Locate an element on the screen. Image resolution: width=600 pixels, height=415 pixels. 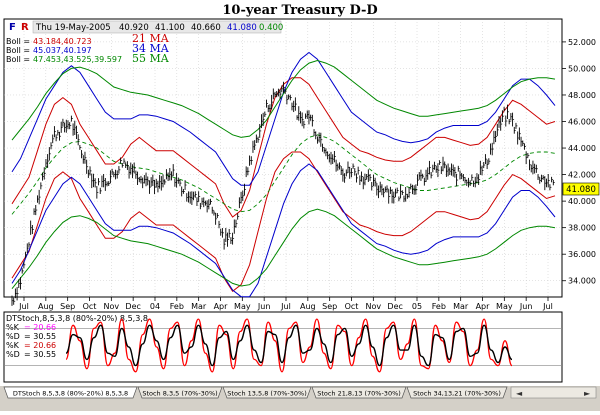
tab-scrollbar is located at coordinates (553, 392).